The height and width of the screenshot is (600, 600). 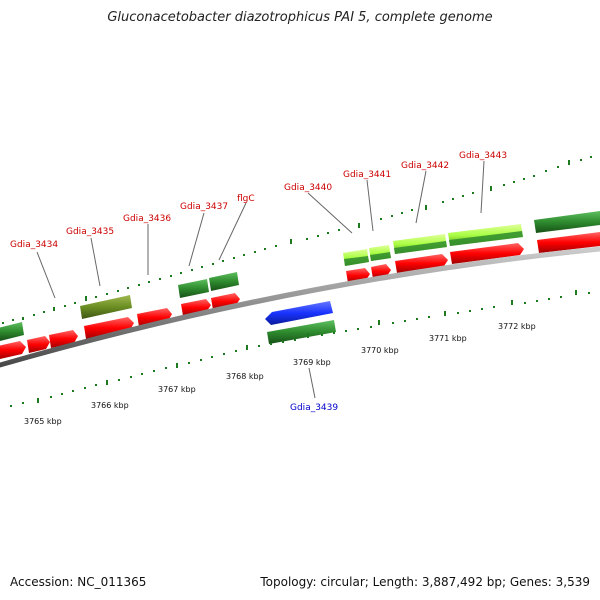 I want to click on gene-label-gdia-3441: Gdia_3441, so click(x=367, y=175).